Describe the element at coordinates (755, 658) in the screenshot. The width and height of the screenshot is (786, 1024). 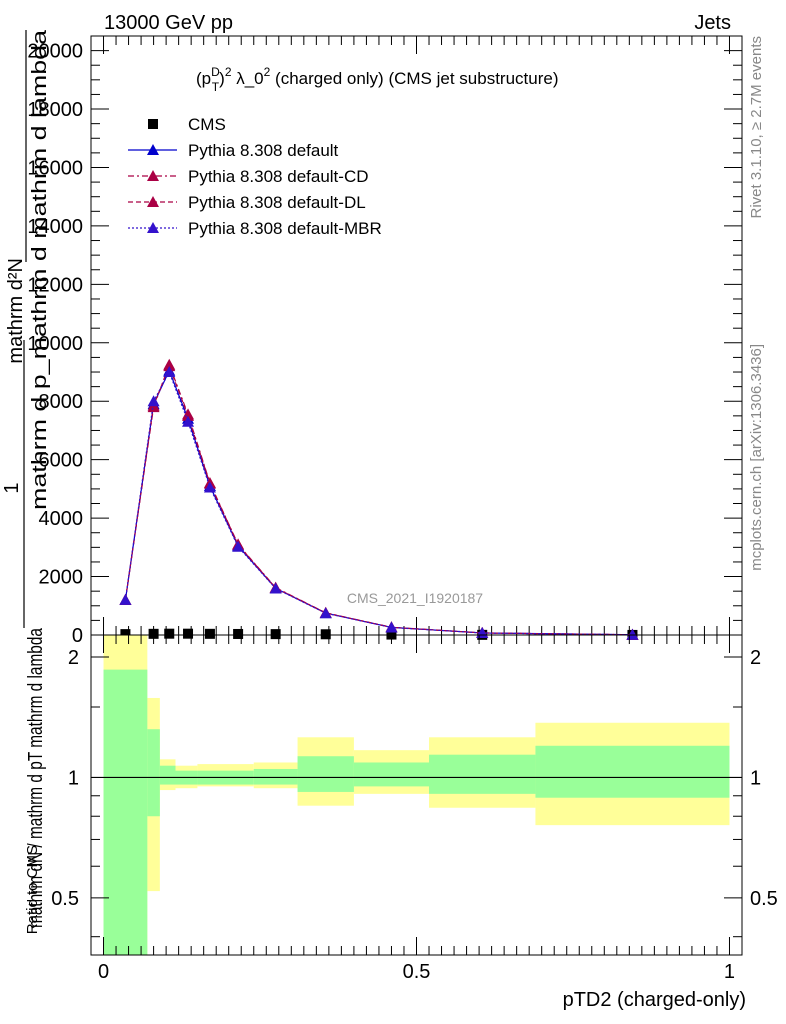
I see `ratio-y-tick-label-right: 2` at that location.